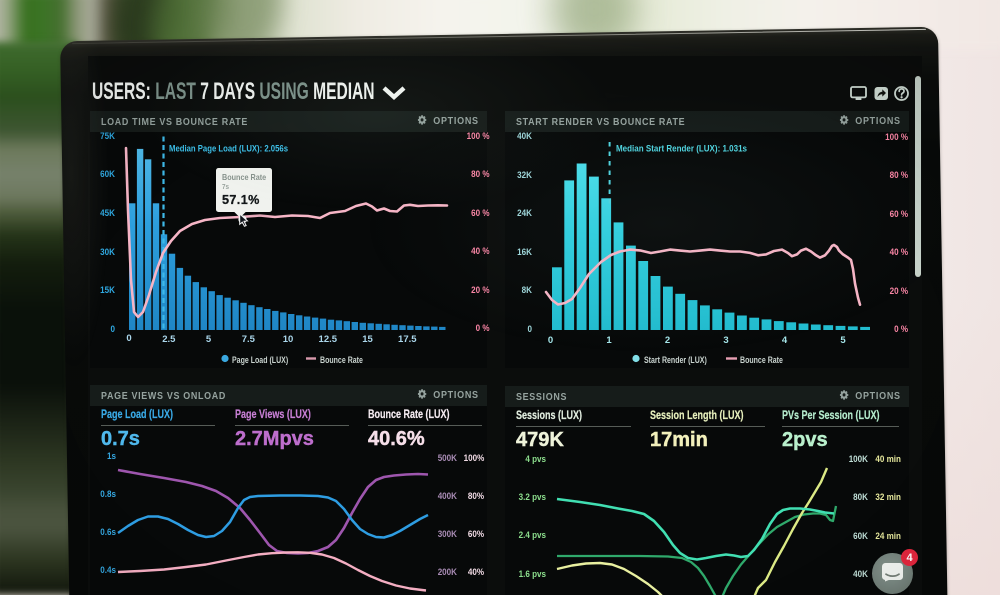 The image size is (1000, 595). Describe the element at coordinates (249, 339) in the screenshot. I see `svg-text: 7.5` at that location.